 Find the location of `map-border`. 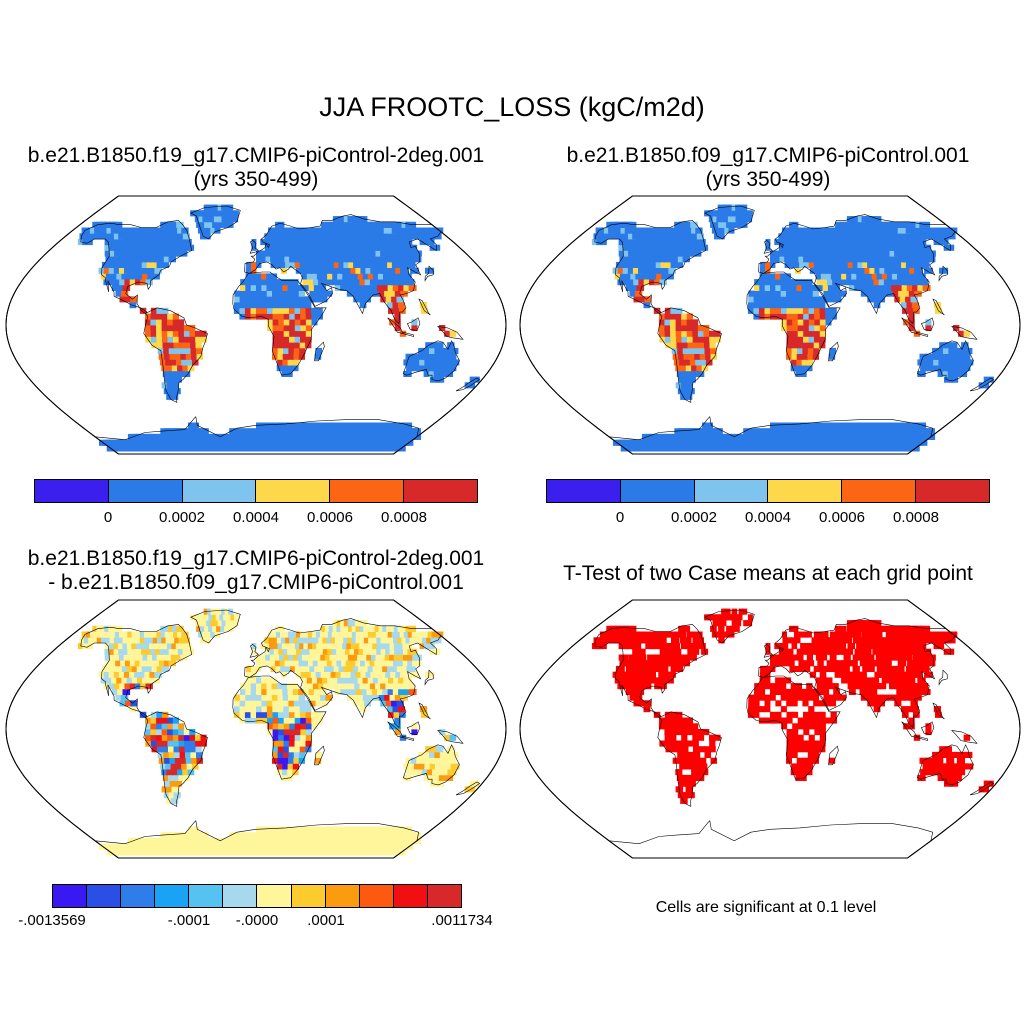

map-border is located at coordinates (256, 325).